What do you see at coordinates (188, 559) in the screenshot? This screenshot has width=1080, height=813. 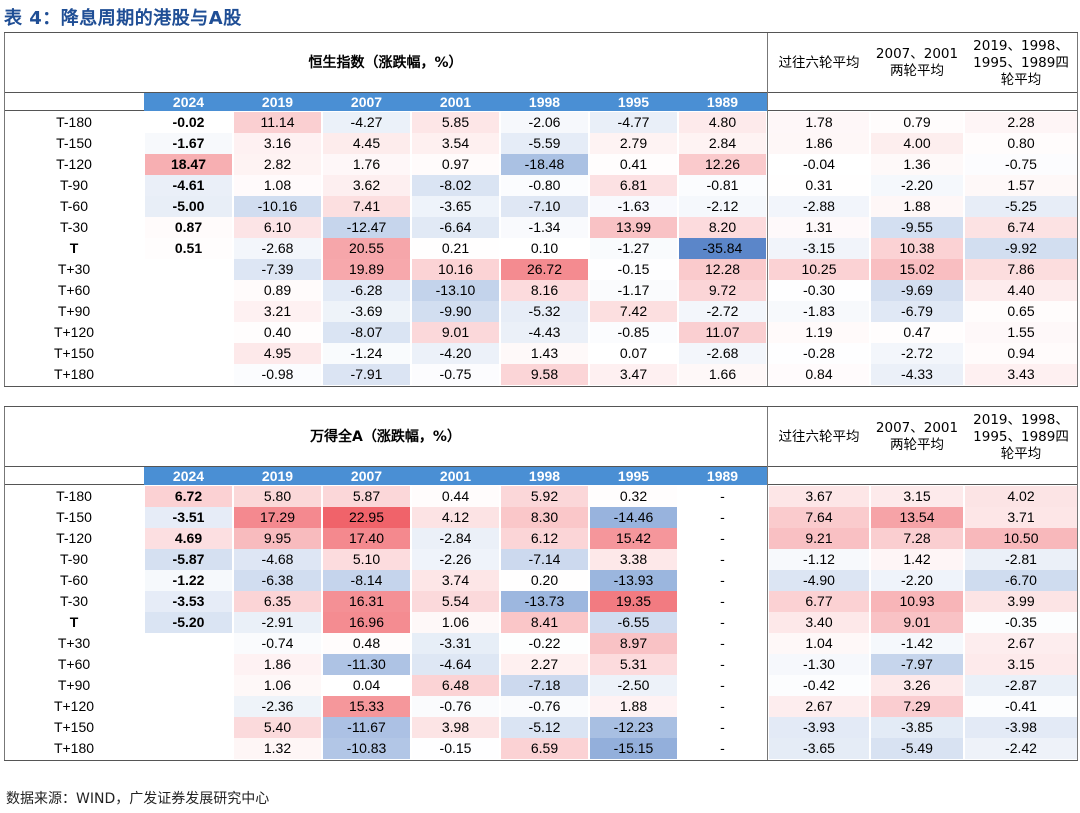 I see `current-value-cell: -5.87` at bounding box center [188, 559].